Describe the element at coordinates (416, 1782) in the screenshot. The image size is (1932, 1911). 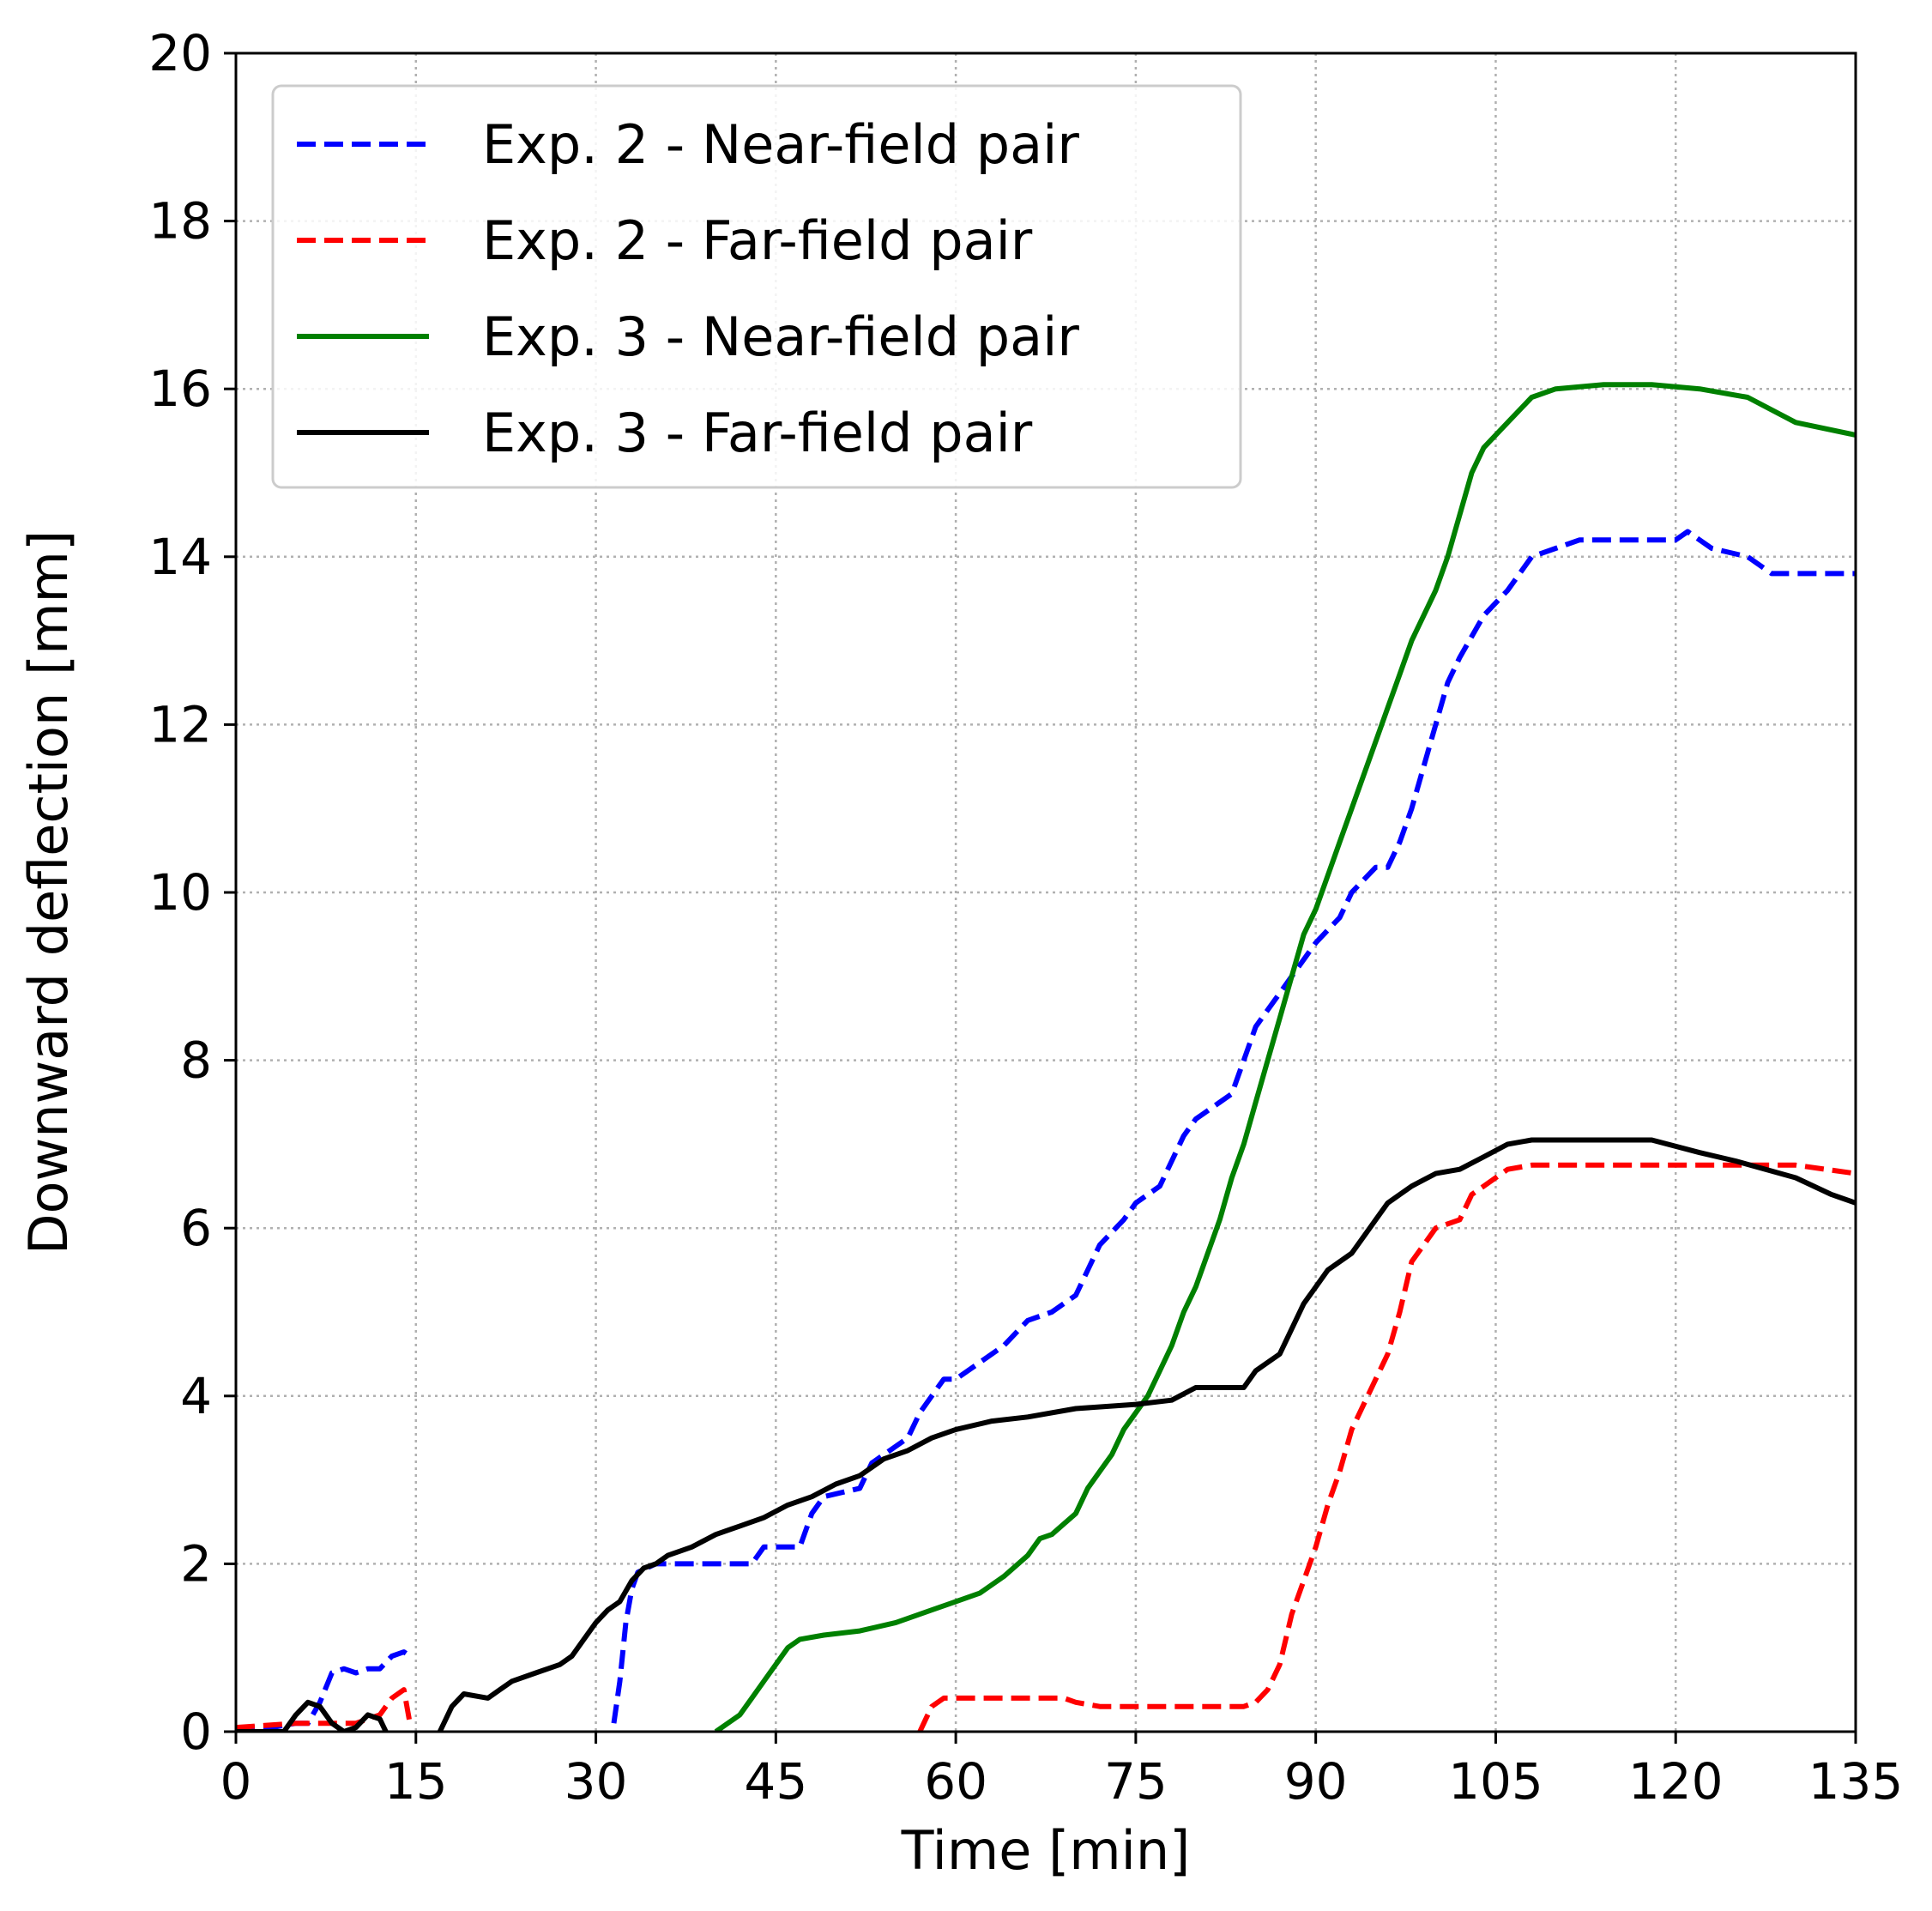
I see `x-tick-label: 15` at that location.